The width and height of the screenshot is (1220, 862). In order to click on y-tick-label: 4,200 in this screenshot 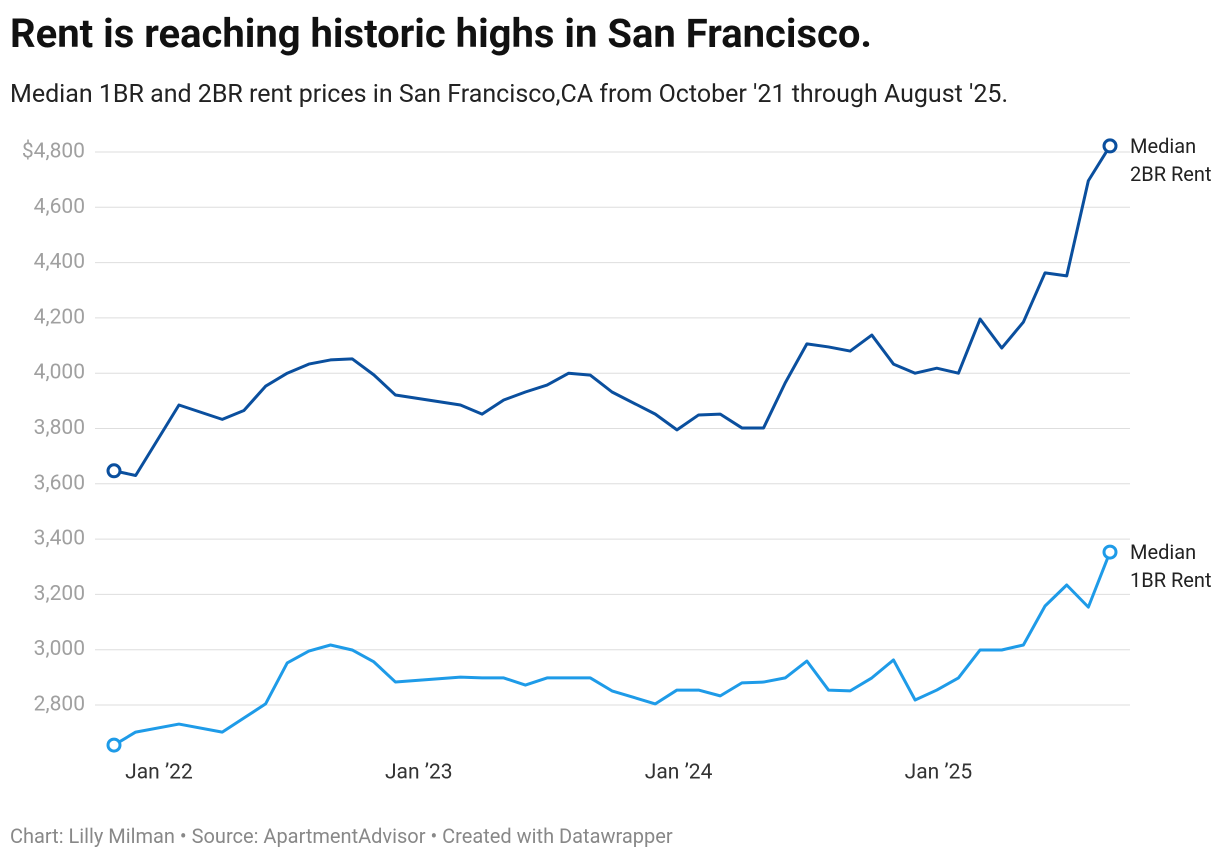, I will do `click(59, 317)`.